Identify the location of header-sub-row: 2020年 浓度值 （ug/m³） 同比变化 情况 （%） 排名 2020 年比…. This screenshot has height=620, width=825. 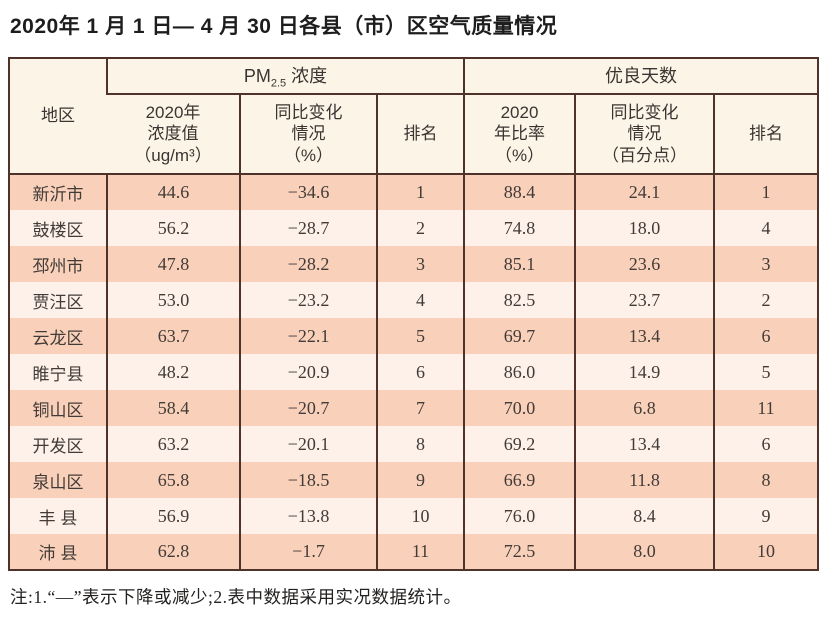
(414, 134).